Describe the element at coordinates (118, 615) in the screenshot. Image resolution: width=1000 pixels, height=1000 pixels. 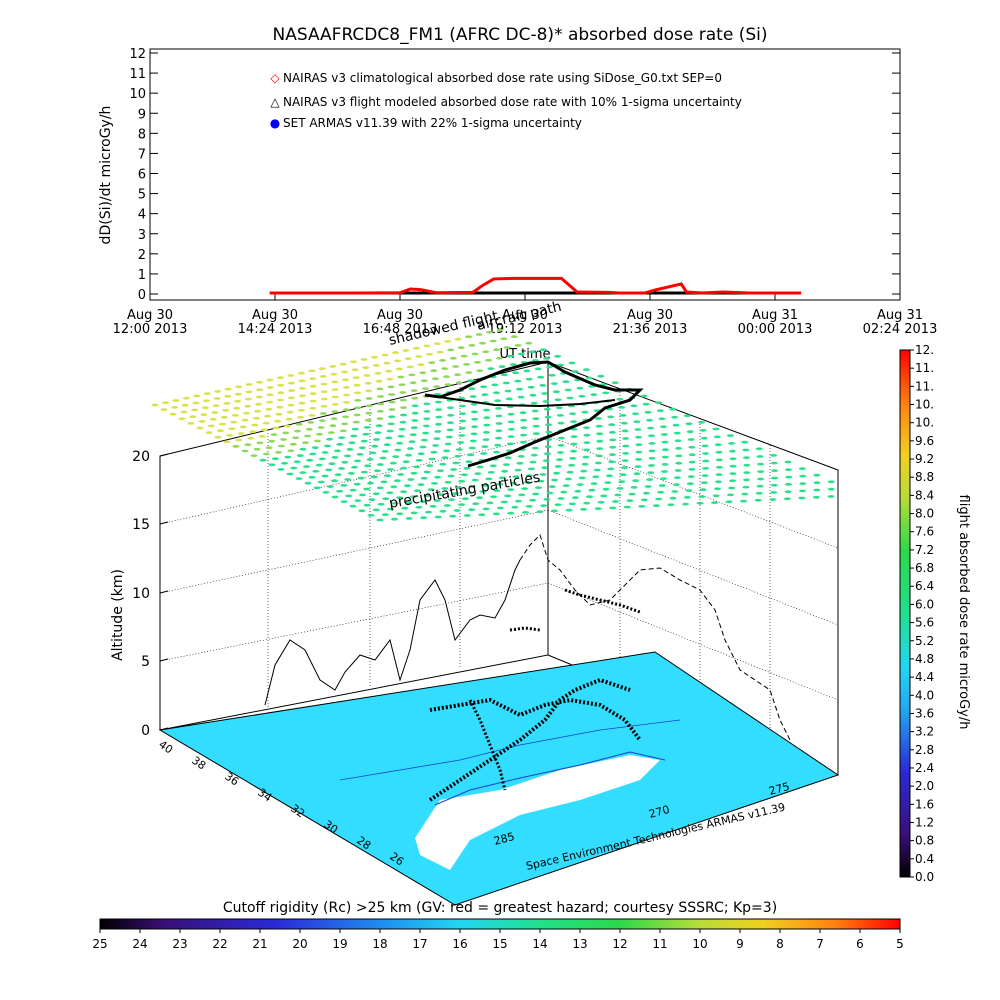
I see `altitude-axis-label: Altitude (km)` at that location.